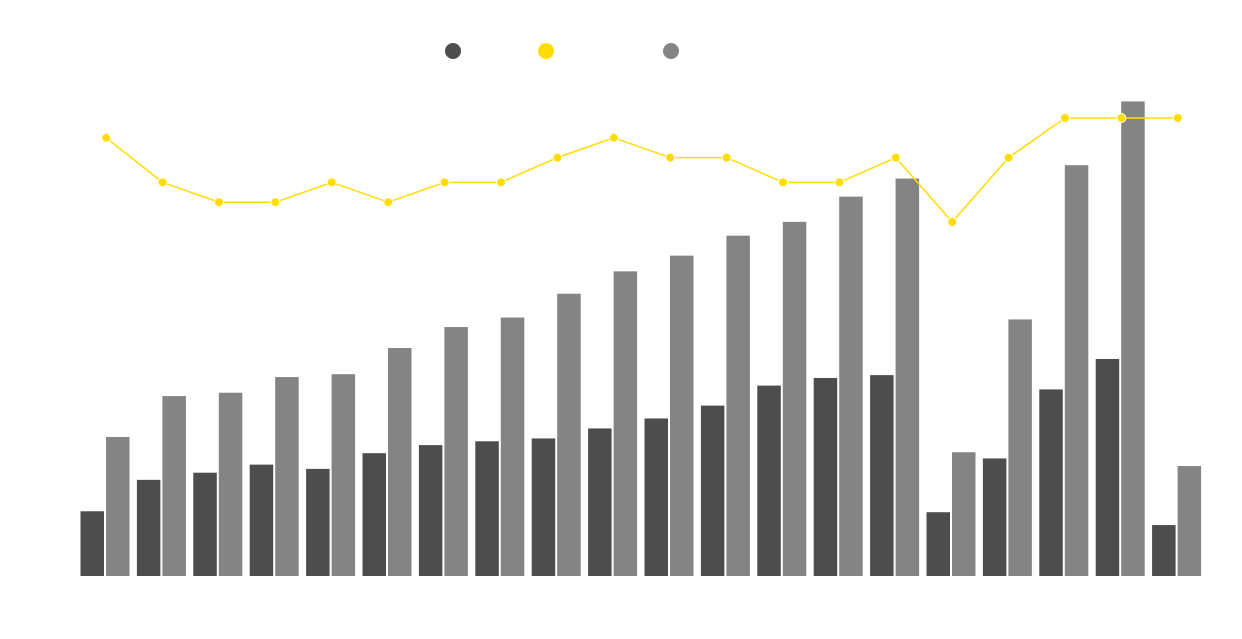 This screenshot has width=1242, height=639. Describe the element at coordinates (562, 51) in the screenshot. I see `legend` at that location.